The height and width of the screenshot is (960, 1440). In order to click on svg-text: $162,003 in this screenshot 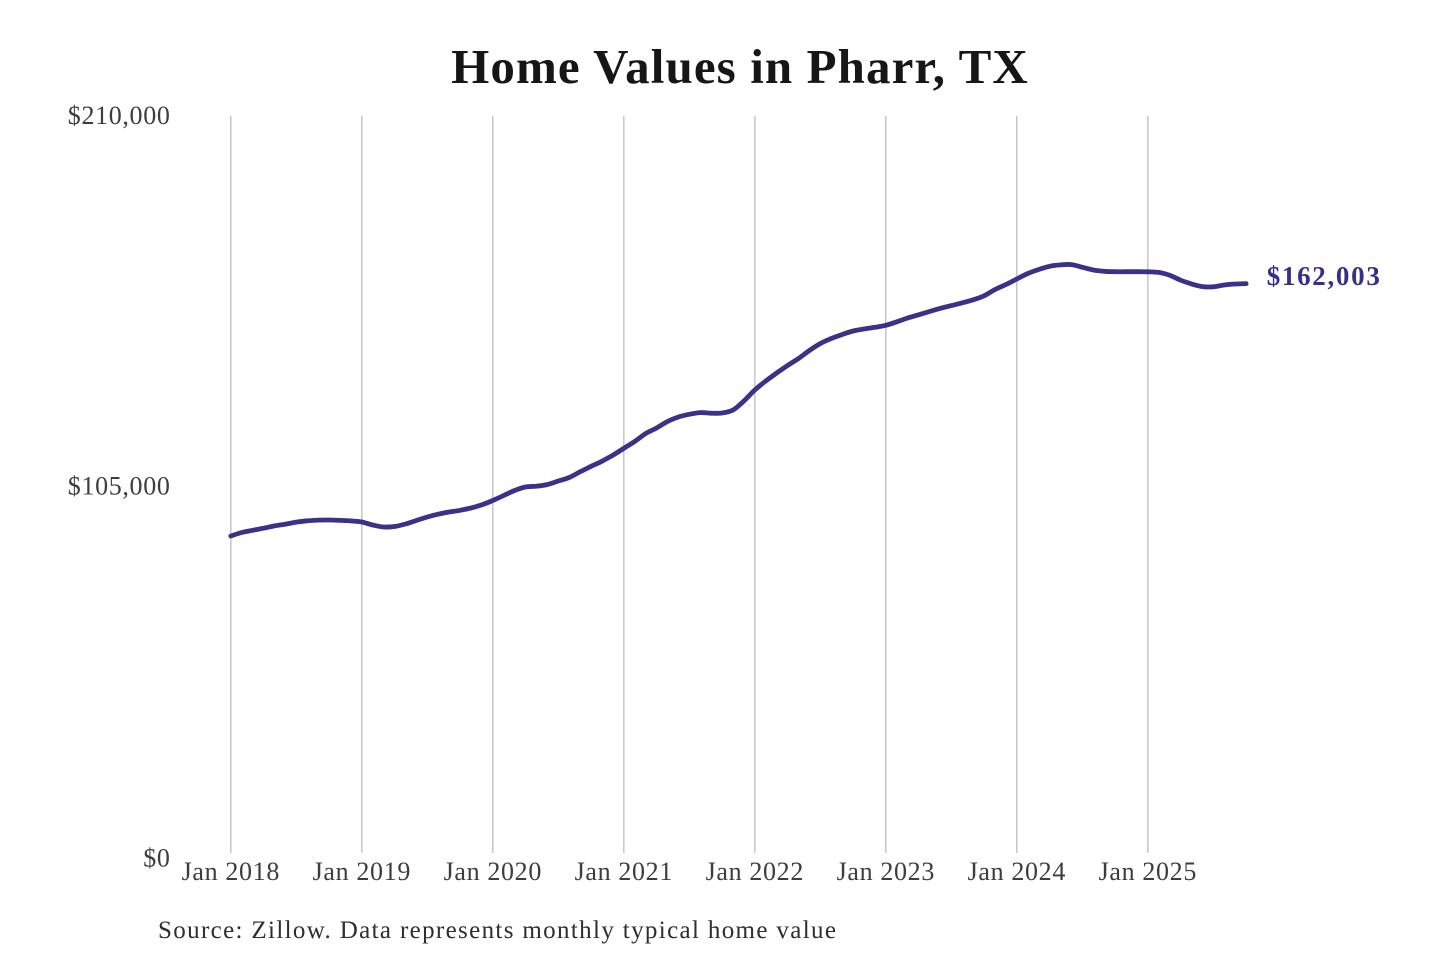, I will do `click(1324, 276)`.